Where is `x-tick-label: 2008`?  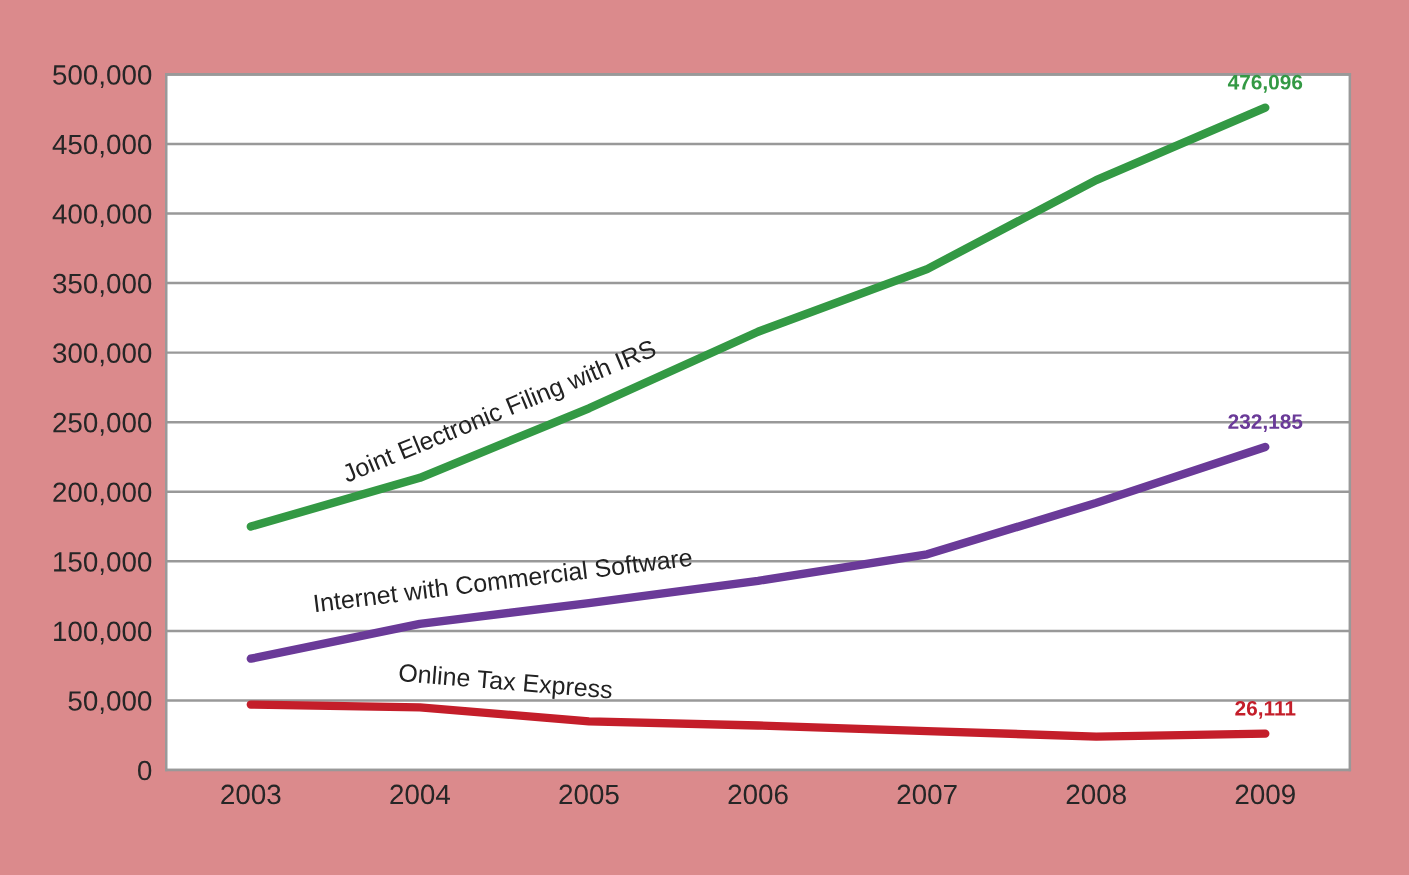 x-tick-label: 2008 is located at coordinates (1096, 794).